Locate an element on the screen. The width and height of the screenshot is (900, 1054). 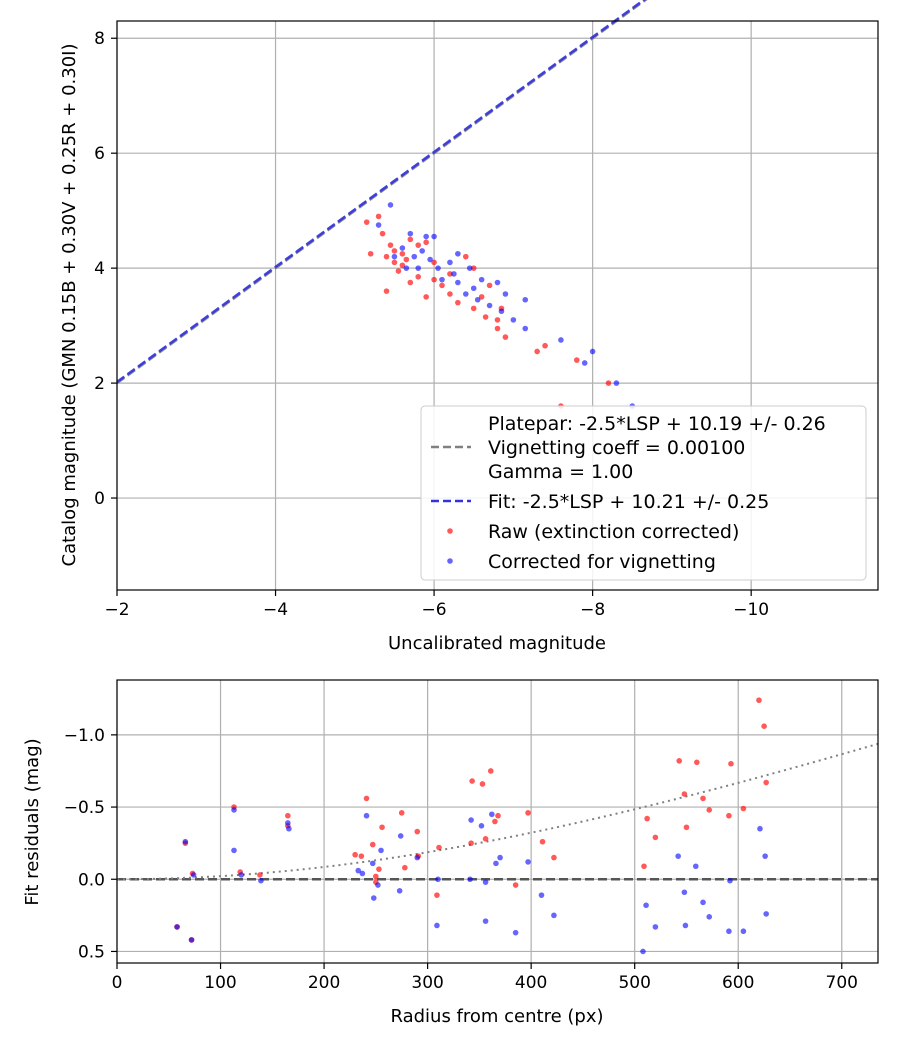
x-tick-label: 400 is located at coordinates (531, 983).